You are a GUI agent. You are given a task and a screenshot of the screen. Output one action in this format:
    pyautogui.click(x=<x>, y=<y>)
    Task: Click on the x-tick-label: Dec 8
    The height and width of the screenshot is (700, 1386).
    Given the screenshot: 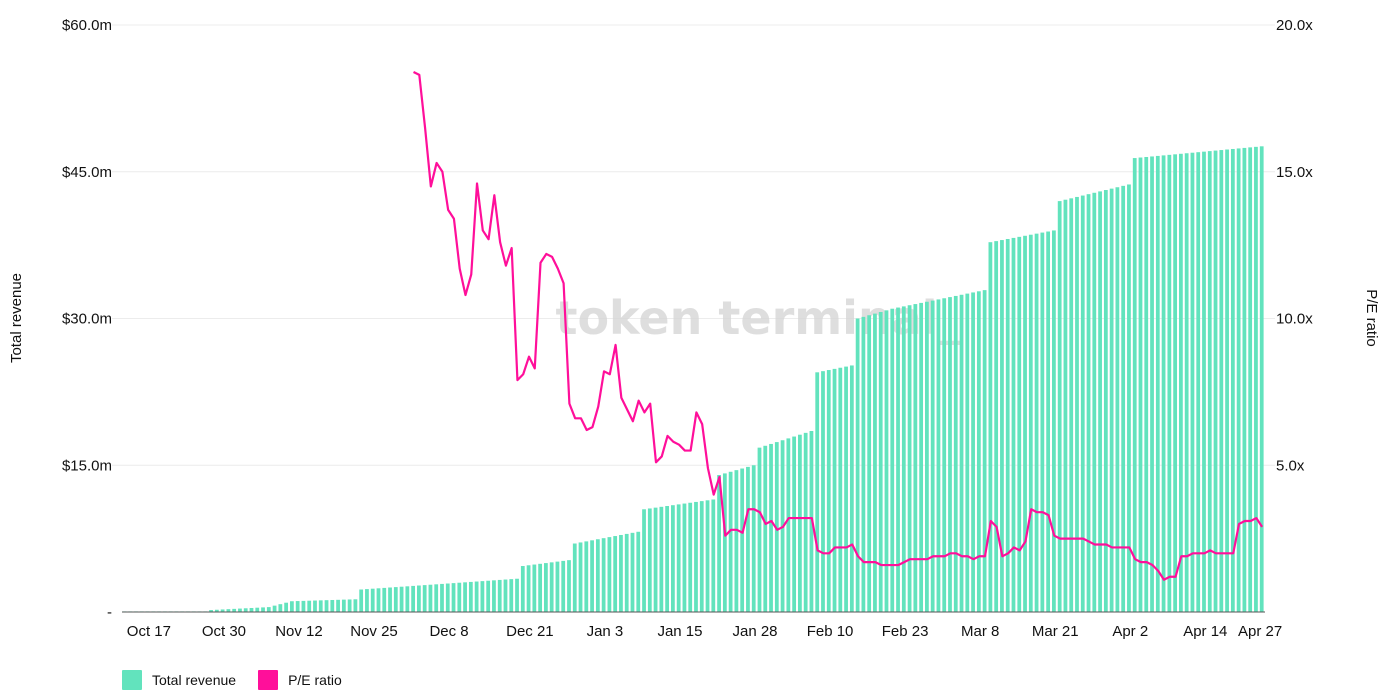 What is the action you would take?
    pyautogui.click(x=448, y=631)
    